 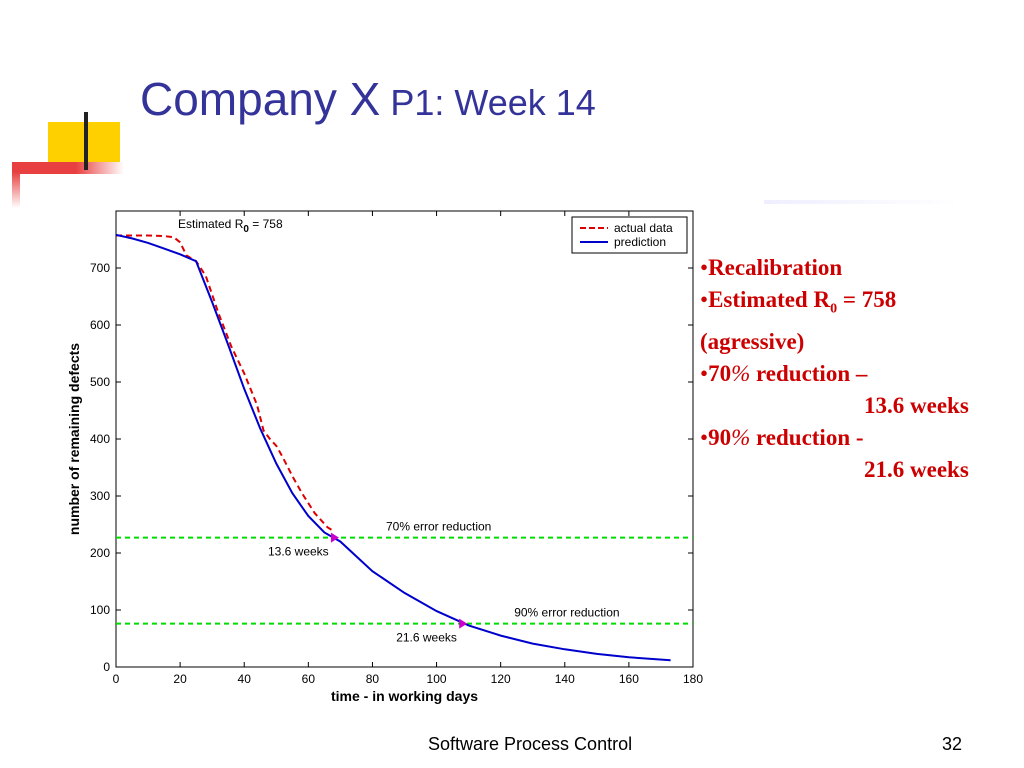 I want to click on bullet-recalibration: •Recalibration, so click(x=771, y=267).